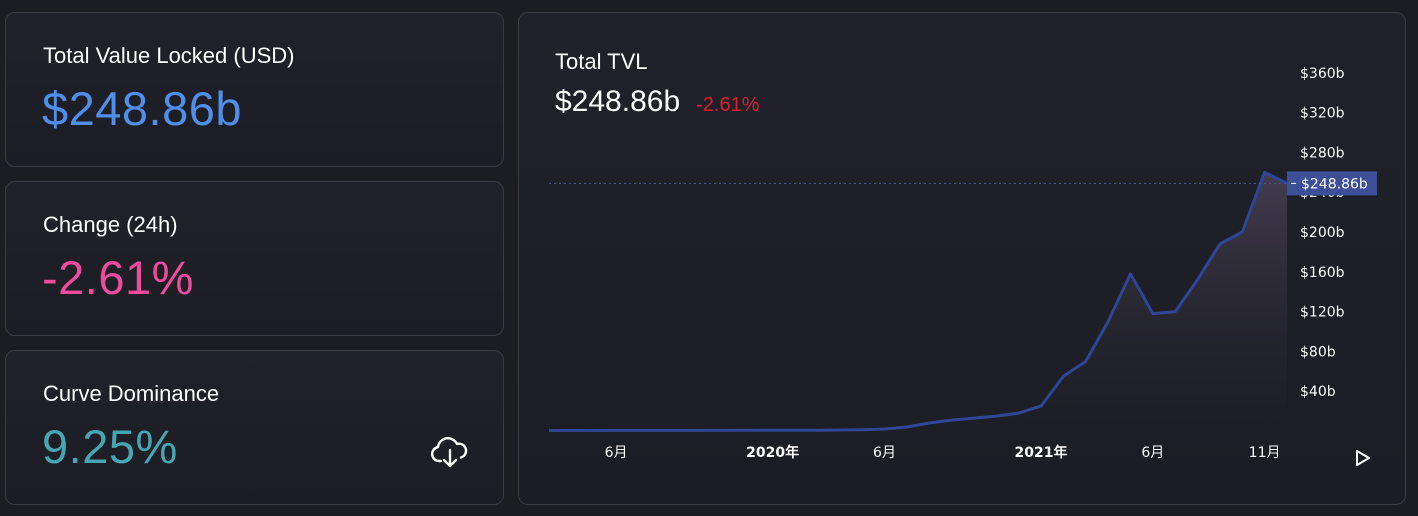 The width and height of the screenshot is (1418, 516). I want to click on current-value-label: $248.86b, so click(1334, 184).